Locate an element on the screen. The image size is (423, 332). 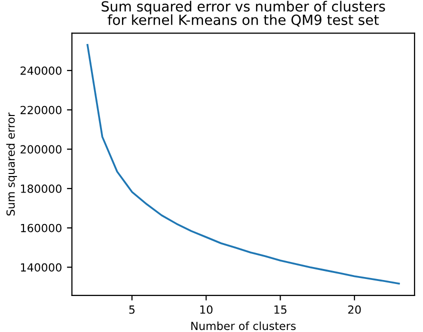
x-tick-label: 20 is located at coordinates (354, 309).